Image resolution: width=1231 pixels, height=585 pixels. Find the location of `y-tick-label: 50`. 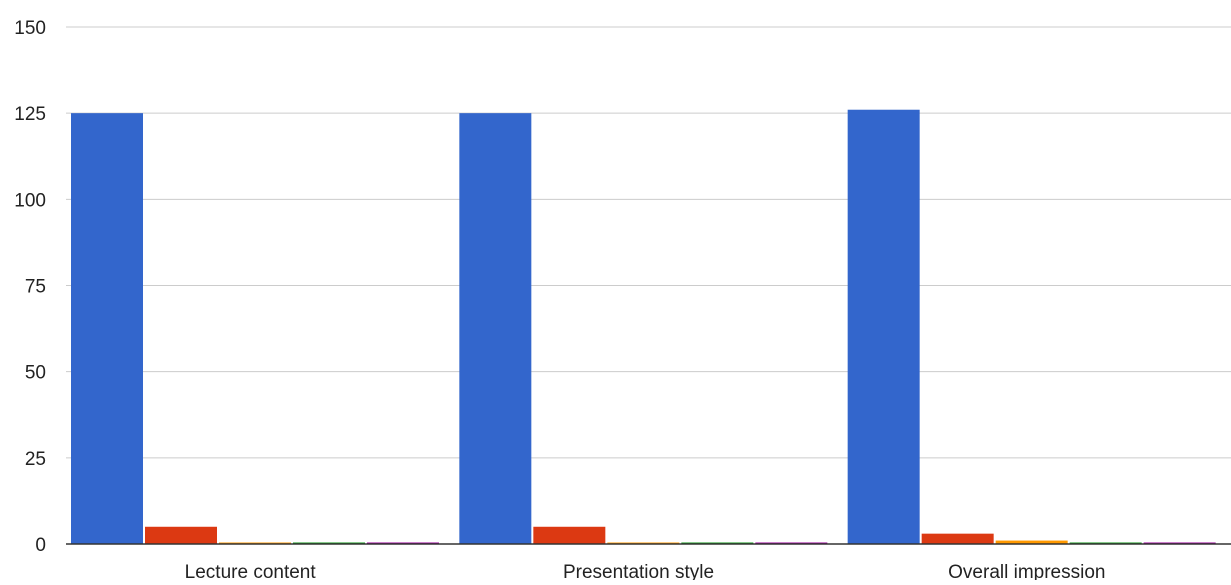

y-tick-label: 50 is located at coordinates (35, 373).